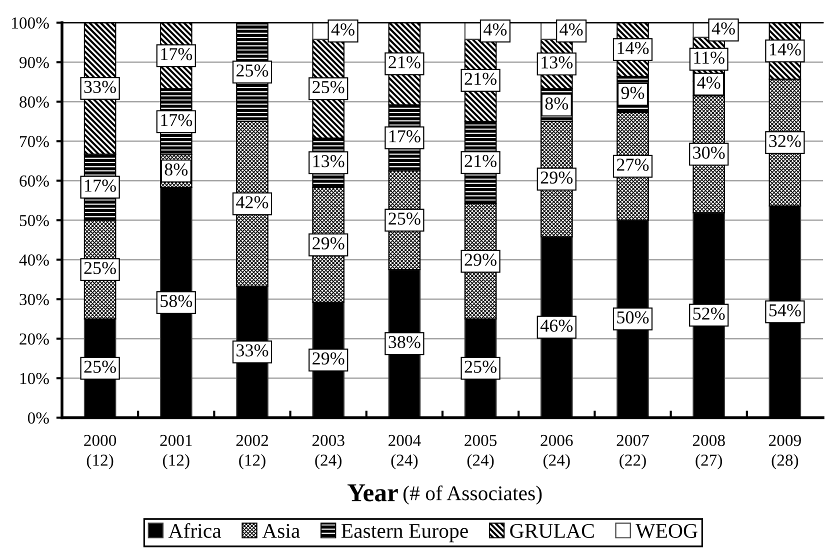 The image size is (825, 548). I want to click on x-axis-title: Year (# of Associates), so click(445, 494).